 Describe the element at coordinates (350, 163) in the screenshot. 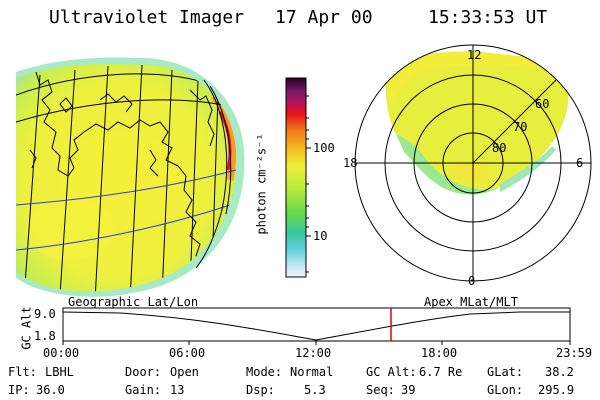

I see `mlt-label-dusk: 18` at that location.